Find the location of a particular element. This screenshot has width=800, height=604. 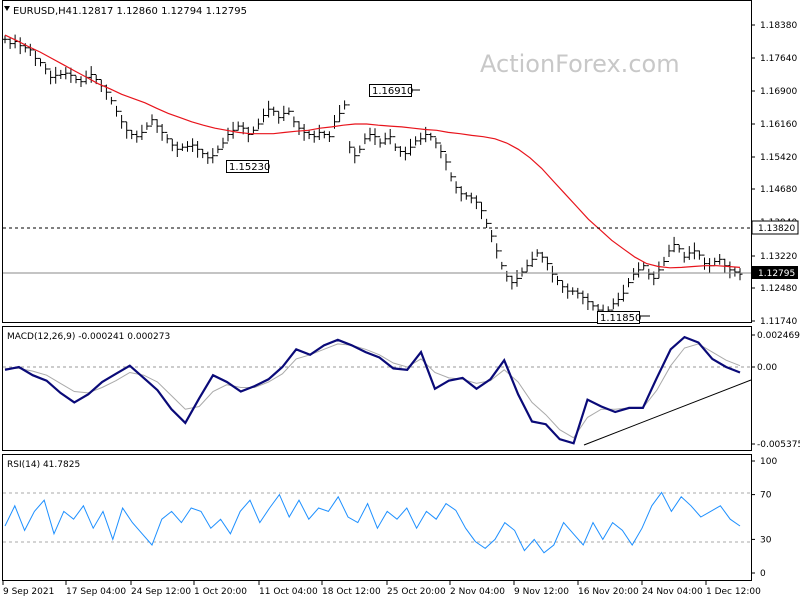

annotation-1-16910: 1.16910 is located at coordinates (394, 90).